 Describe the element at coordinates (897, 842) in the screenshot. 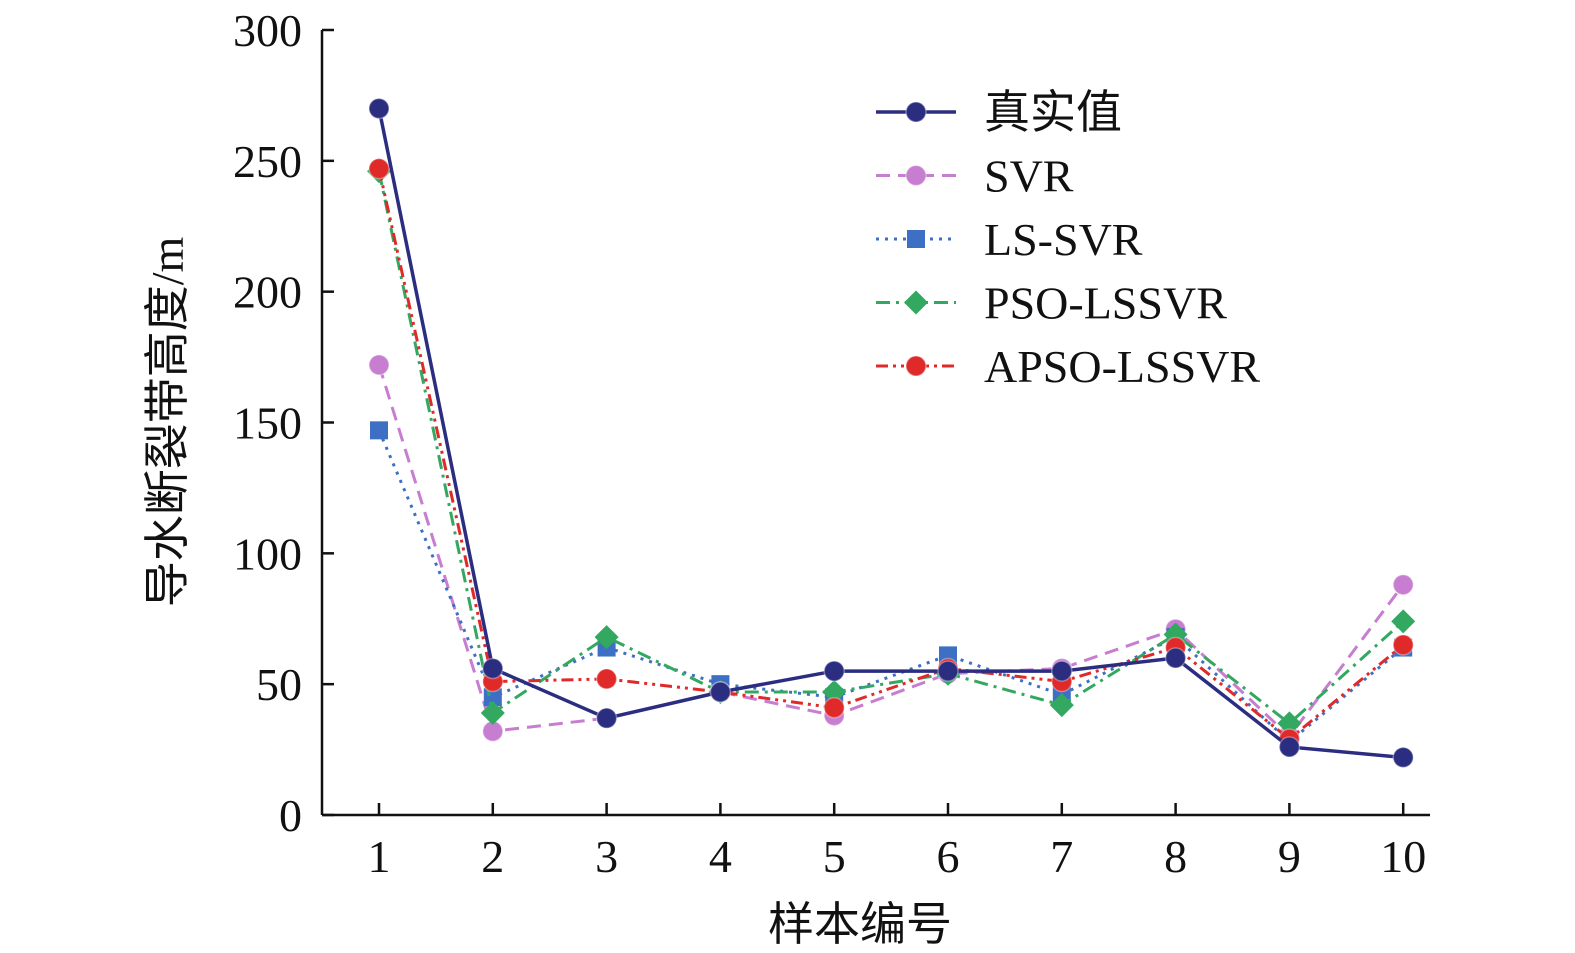

I see `x-axis-ticks: 1 2 3 4 5 6 7 8 9 10` at that location.